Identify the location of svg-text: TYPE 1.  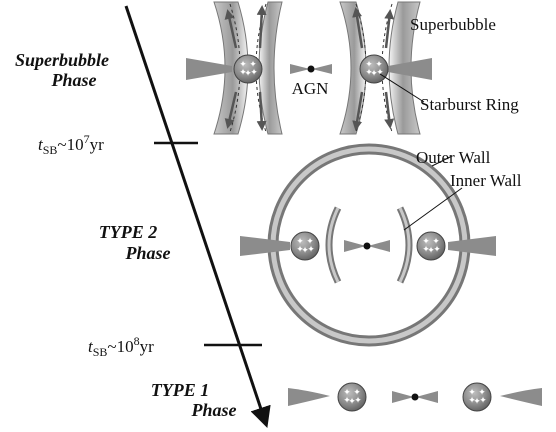
(180, 390).